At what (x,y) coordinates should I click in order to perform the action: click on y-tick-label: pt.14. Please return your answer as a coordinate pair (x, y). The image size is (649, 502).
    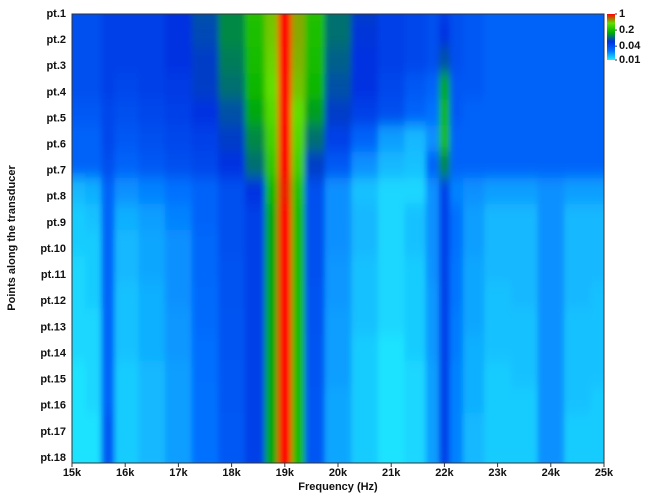
    Looking at the image, I should click on (53, 353).